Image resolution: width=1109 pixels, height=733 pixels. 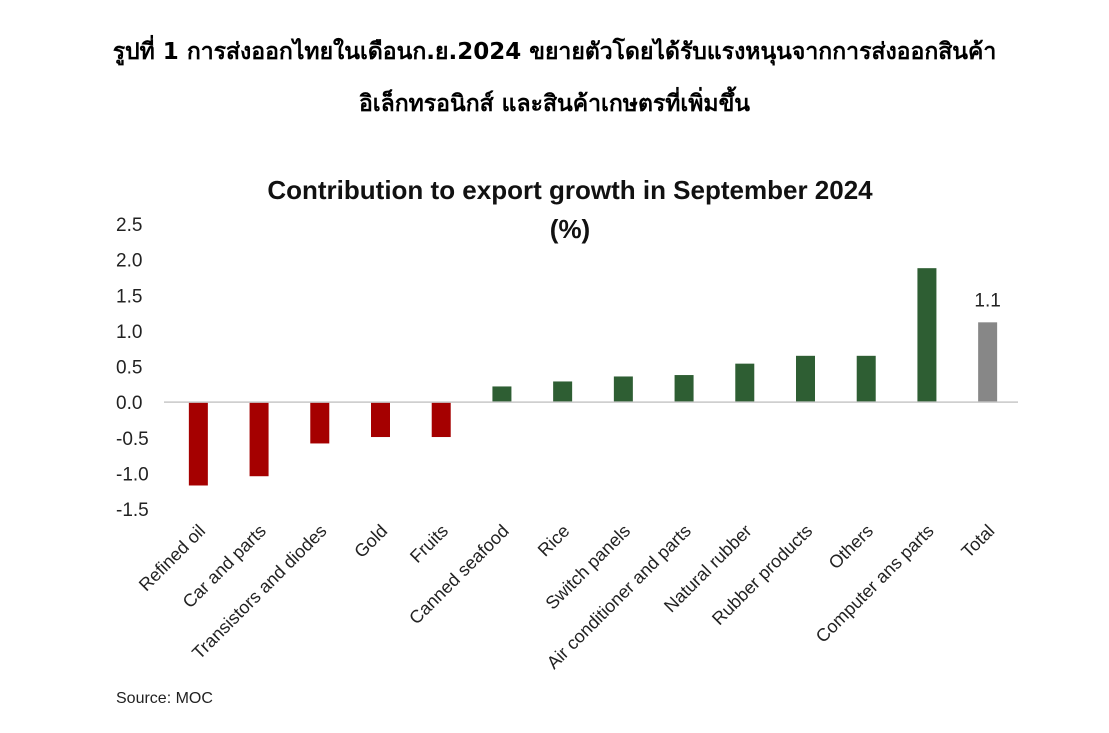 What do you see at coordinates (380, 420) in the screenshot?
I see `bar-gold` at bounding box center [380, 420].